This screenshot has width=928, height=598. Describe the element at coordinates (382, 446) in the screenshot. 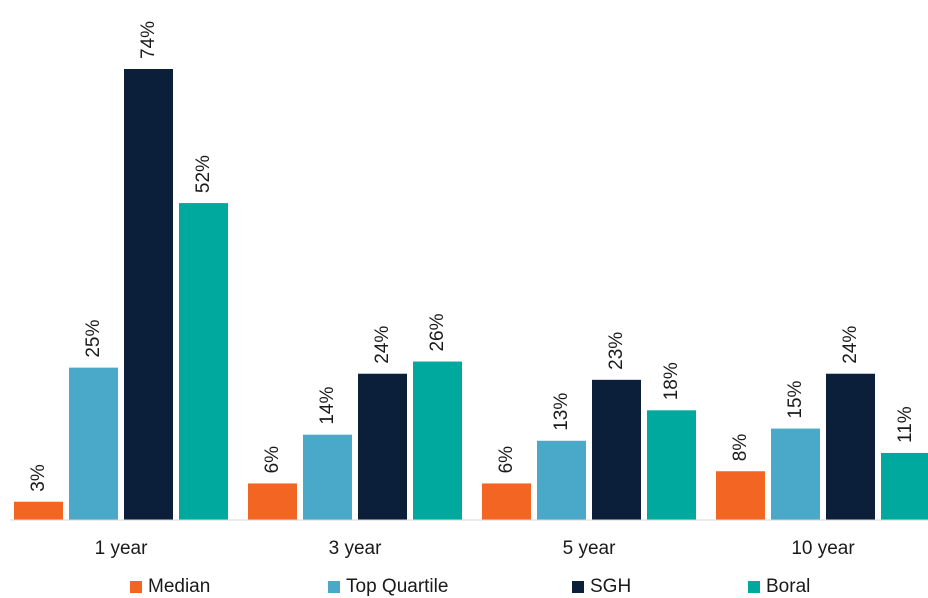

I see `bar-sgh-3-year` at that location.